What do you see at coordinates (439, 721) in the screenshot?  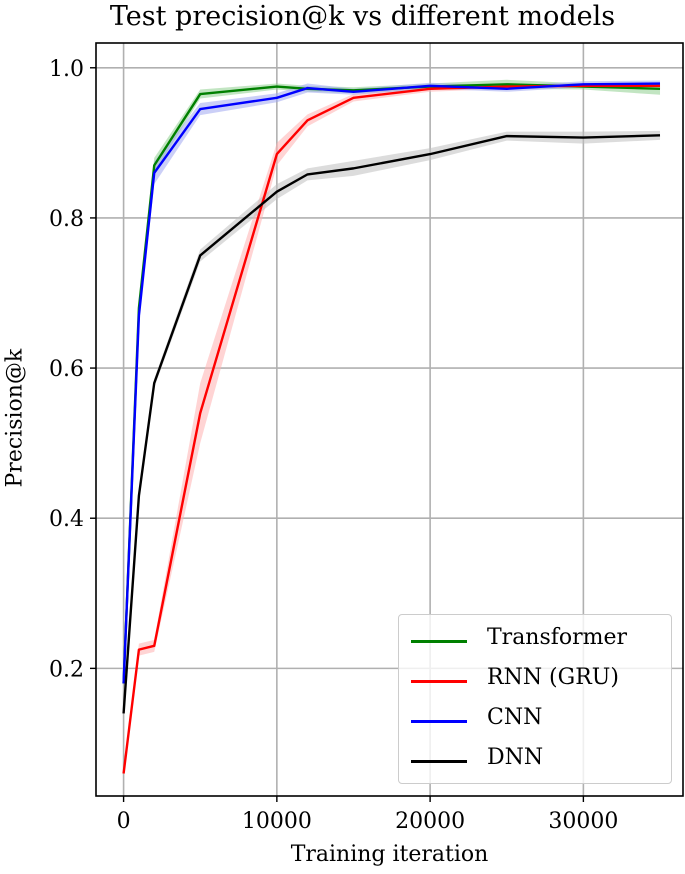 I see `legend-swatch-cnn` at bounding box center [439, 721].